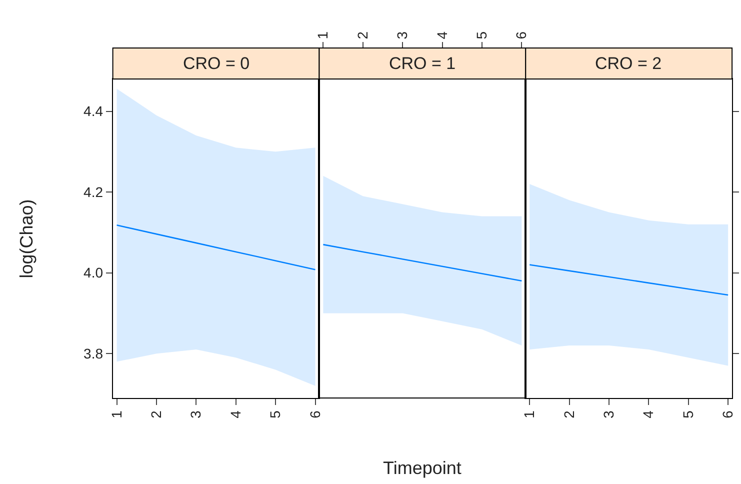 This screenshot has width=741, height=484. I want to click on line-series, so click(216, 247).